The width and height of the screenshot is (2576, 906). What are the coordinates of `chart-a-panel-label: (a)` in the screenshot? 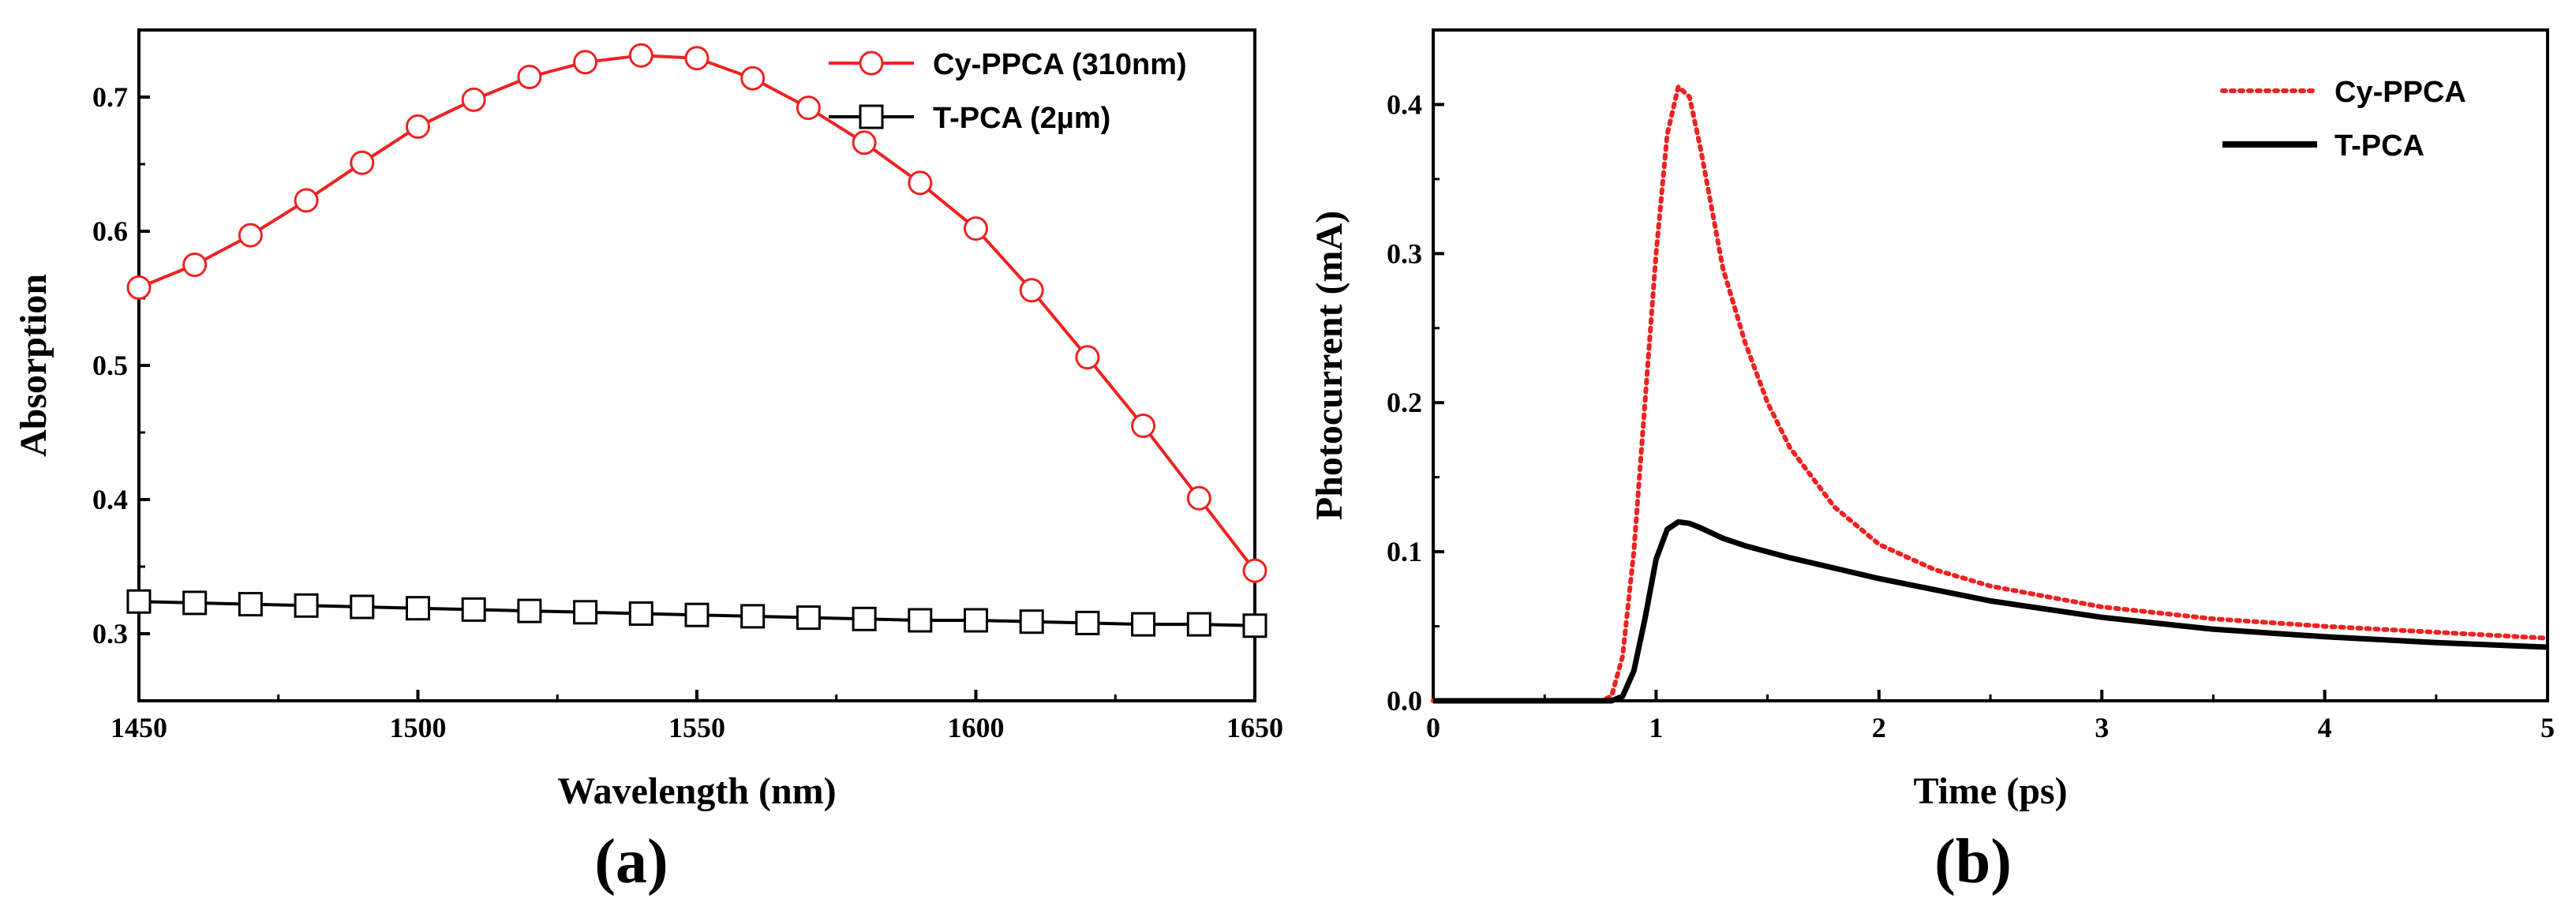 It's located at (631, 862).